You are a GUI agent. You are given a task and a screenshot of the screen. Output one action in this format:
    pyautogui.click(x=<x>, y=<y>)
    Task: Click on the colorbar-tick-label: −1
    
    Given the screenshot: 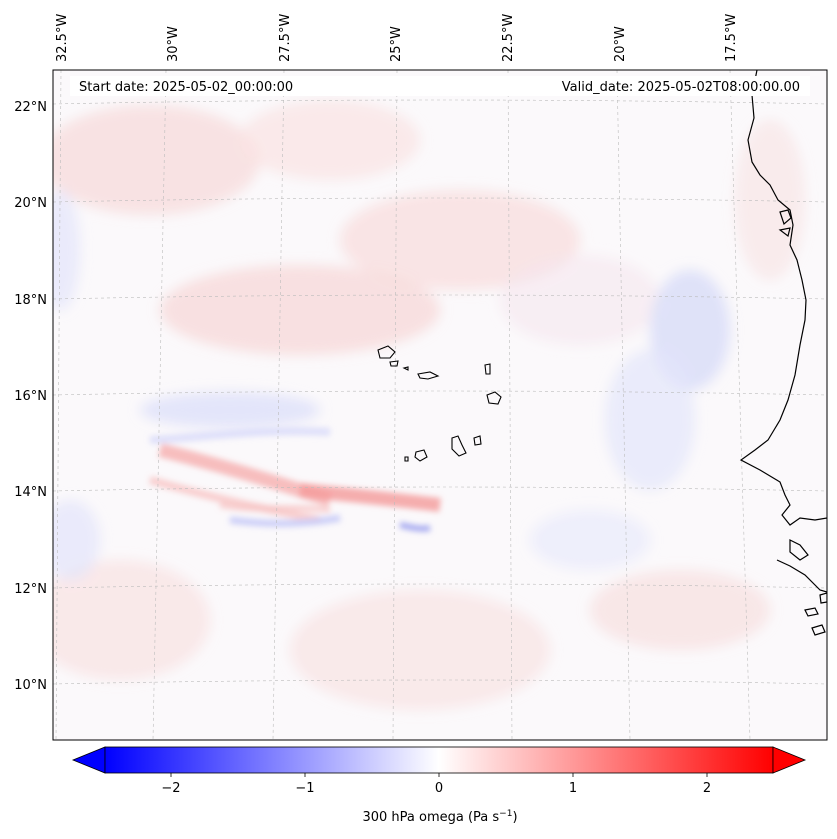 What is the action you would take?
    pyautogui.click(x=304, y=788)
    